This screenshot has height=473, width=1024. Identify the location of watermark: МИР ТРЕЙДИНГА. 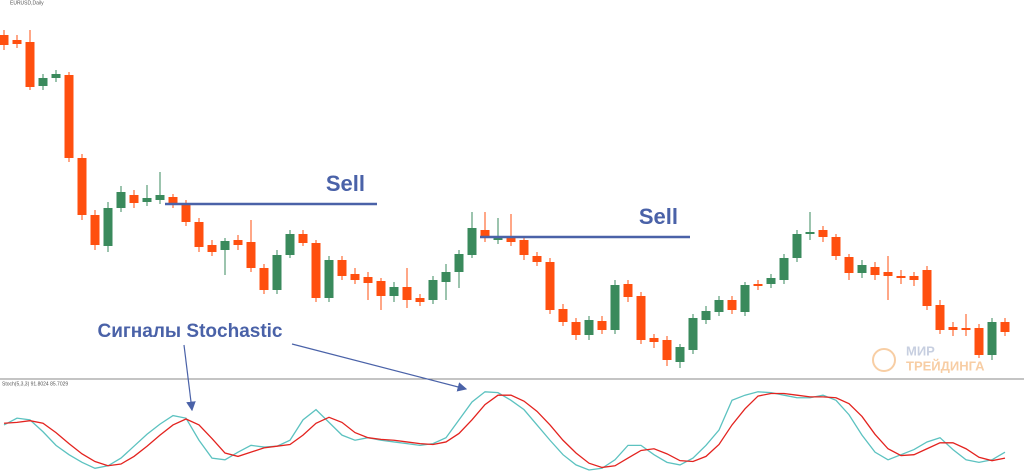
(928, 358).